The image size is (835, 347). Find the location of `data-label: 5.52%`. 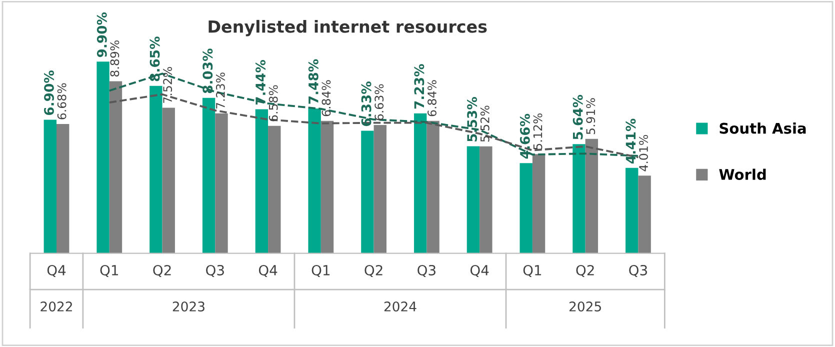

data-label: 5.52% is located at coordinates (485, 124).